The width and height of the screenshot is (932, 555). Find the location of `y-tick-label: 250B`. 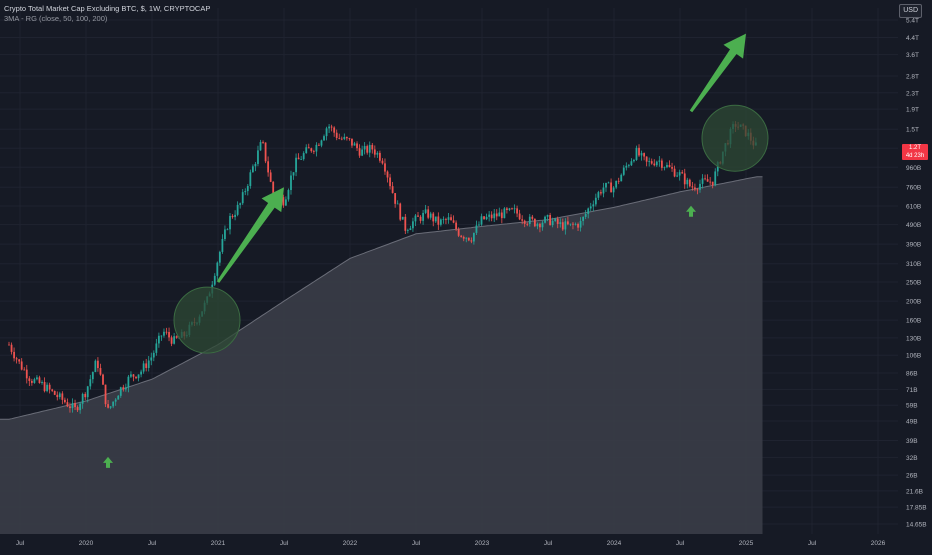

y-tick-label: 250B is located at coordinates (913, 283).